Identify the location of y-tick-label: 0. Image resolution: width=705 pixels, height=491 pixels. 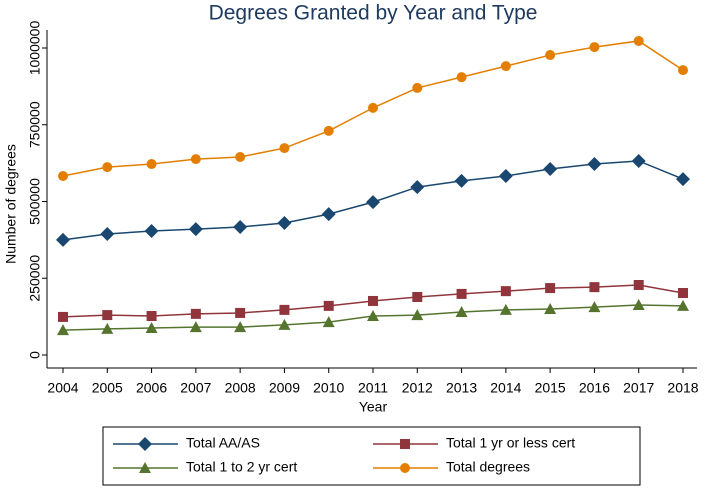
(35, 355).